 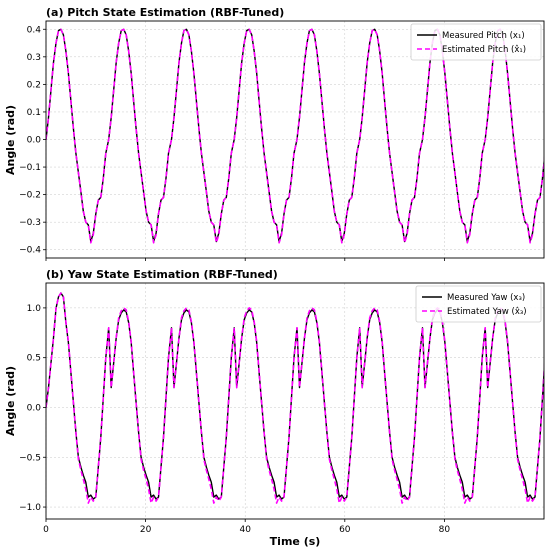 I want to click on yaw-ytick-label: 0.5, so click(x=34, y=359).